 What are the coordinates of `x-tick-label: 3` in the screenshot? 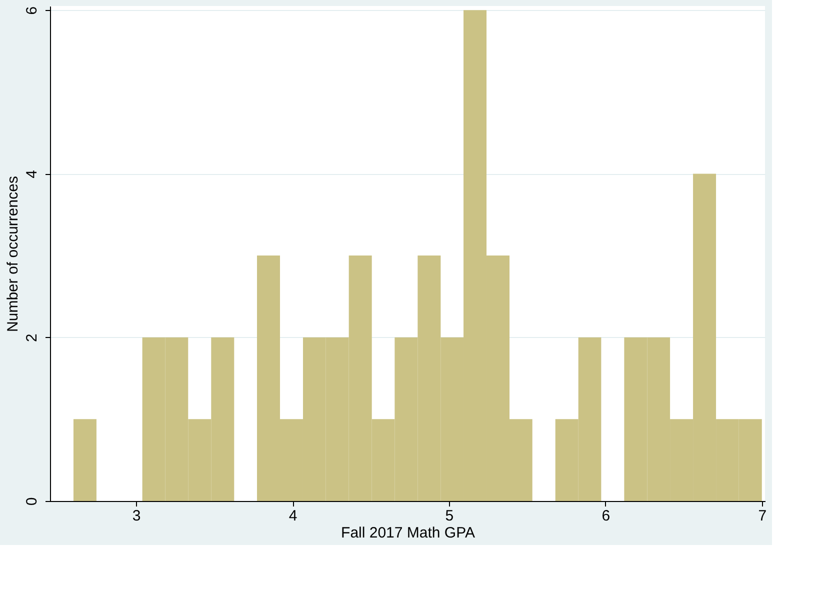 It's located at (136, 516).